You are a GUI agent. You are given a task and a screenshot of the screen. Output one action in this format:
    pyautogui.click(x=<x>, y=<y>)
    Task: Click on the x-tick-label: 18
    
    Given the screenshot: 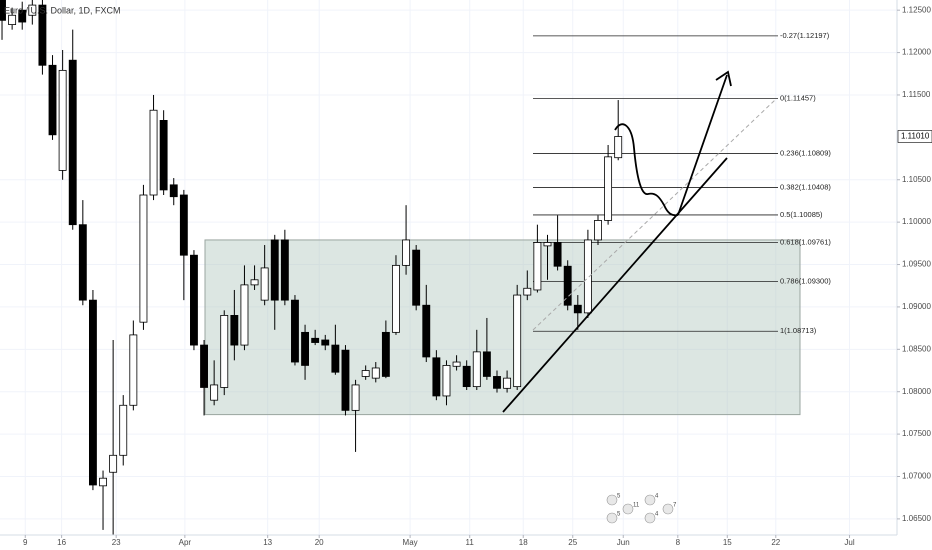 What is the action you would take?
    pyautogui.click(x=523, y=542)
    